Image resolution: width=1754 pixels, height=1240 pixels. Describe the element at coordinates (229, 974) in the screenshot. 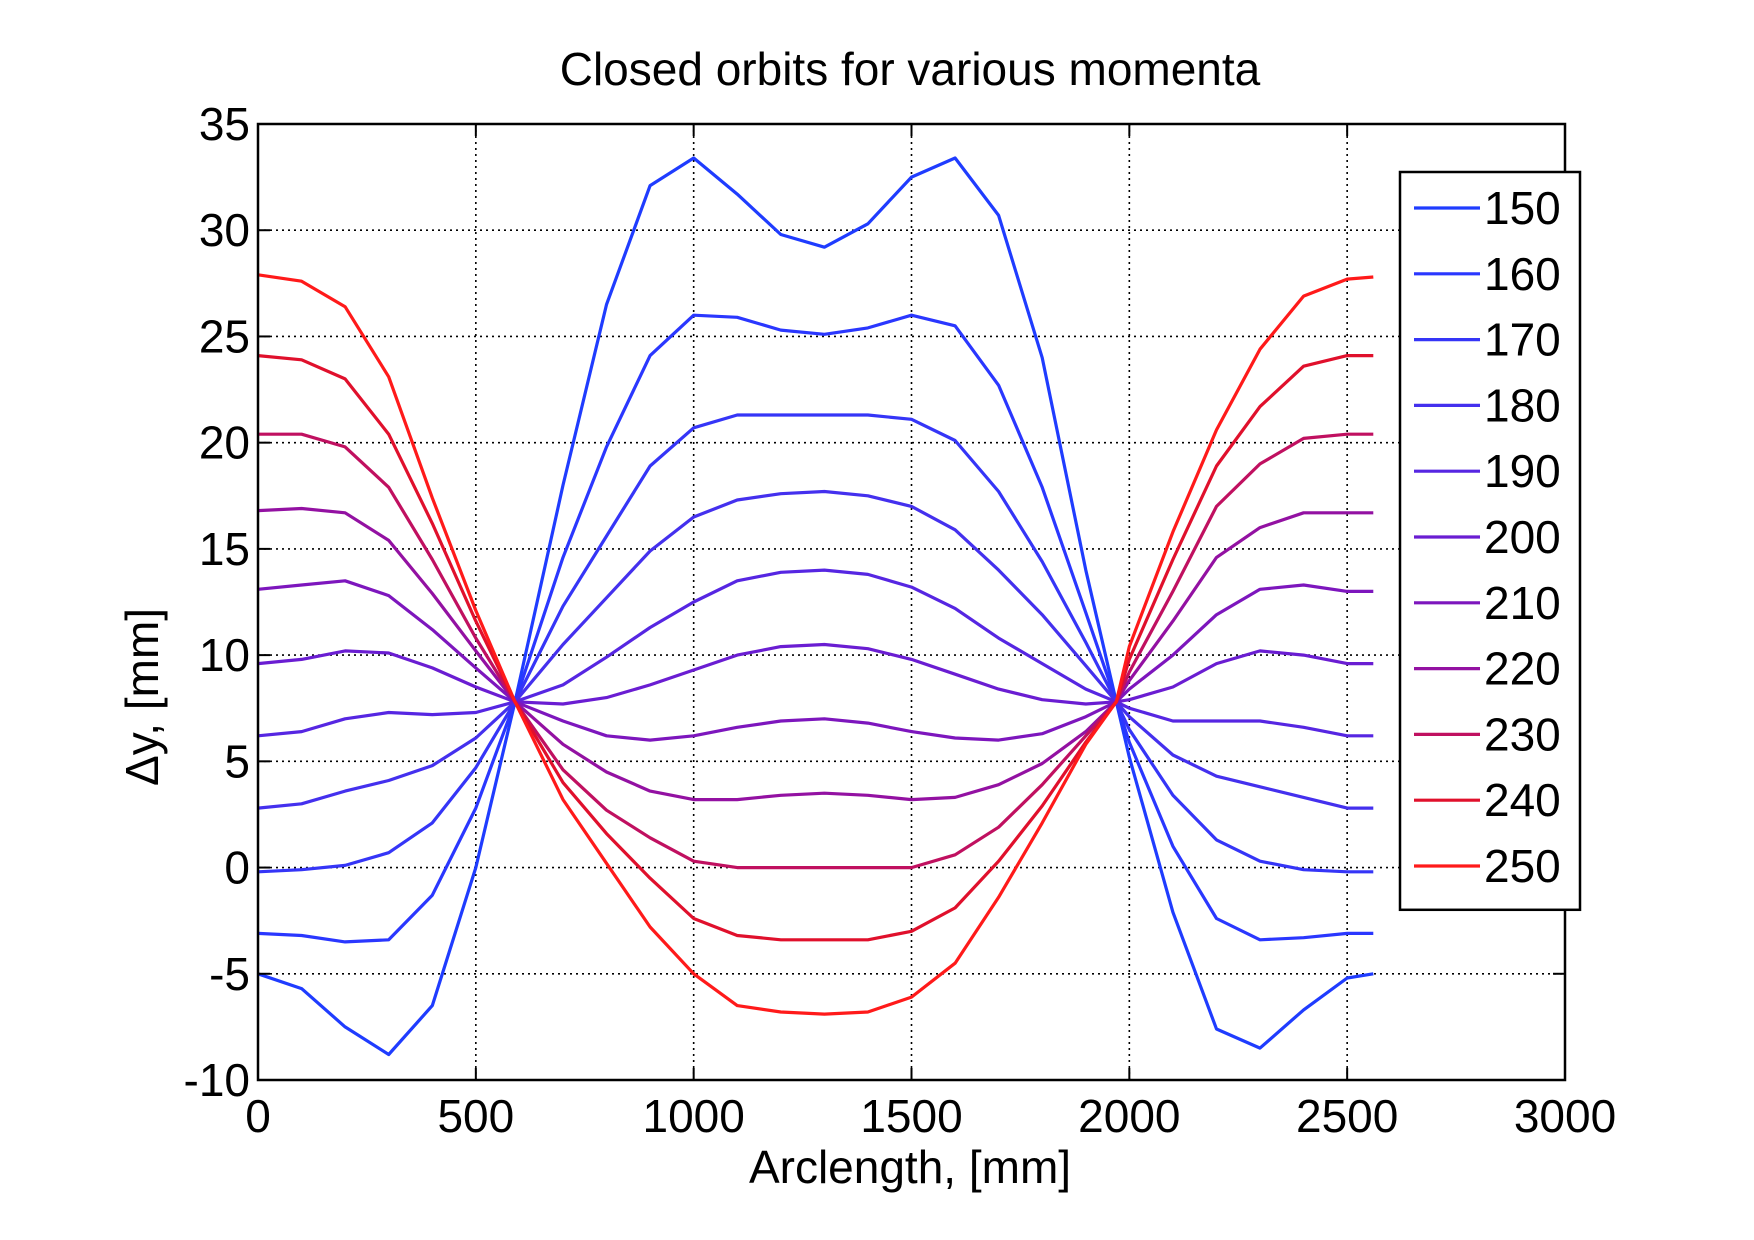

I see `y-tick-label: -5` at that location.